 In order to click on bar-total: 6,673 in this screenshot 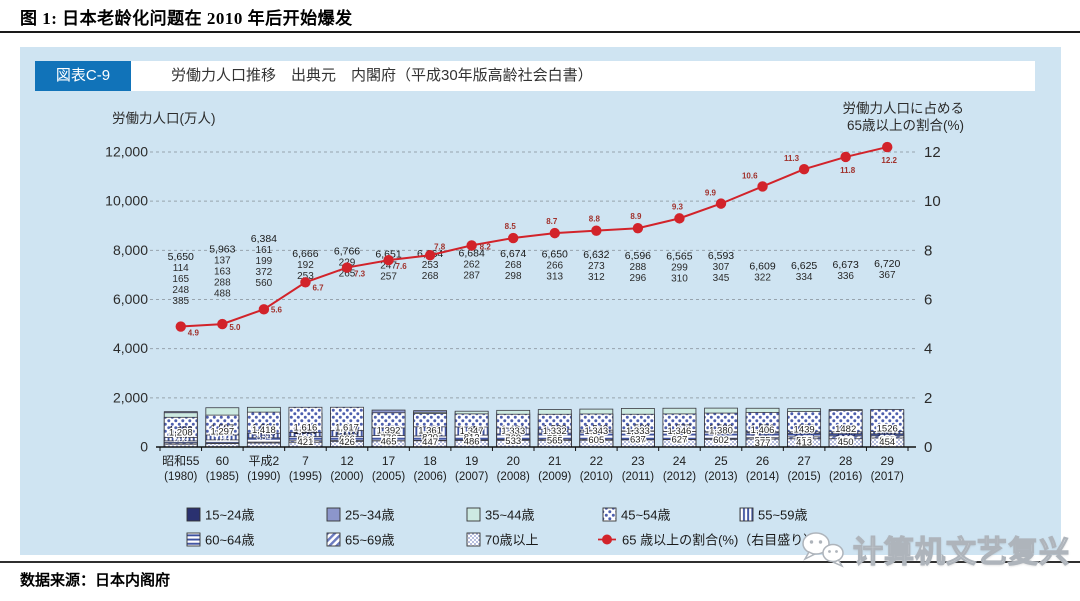, I will do `click(846, 265)`.